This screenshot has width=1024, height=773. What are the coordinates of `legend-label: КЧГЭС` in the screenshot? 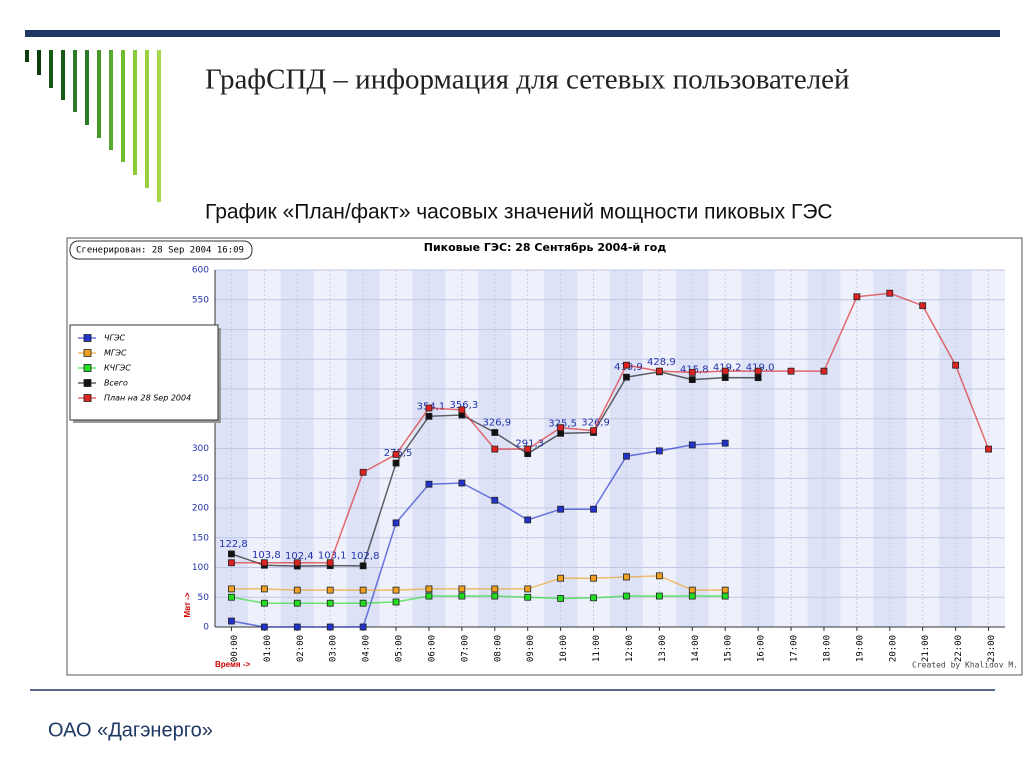 It's located at (117, 368).